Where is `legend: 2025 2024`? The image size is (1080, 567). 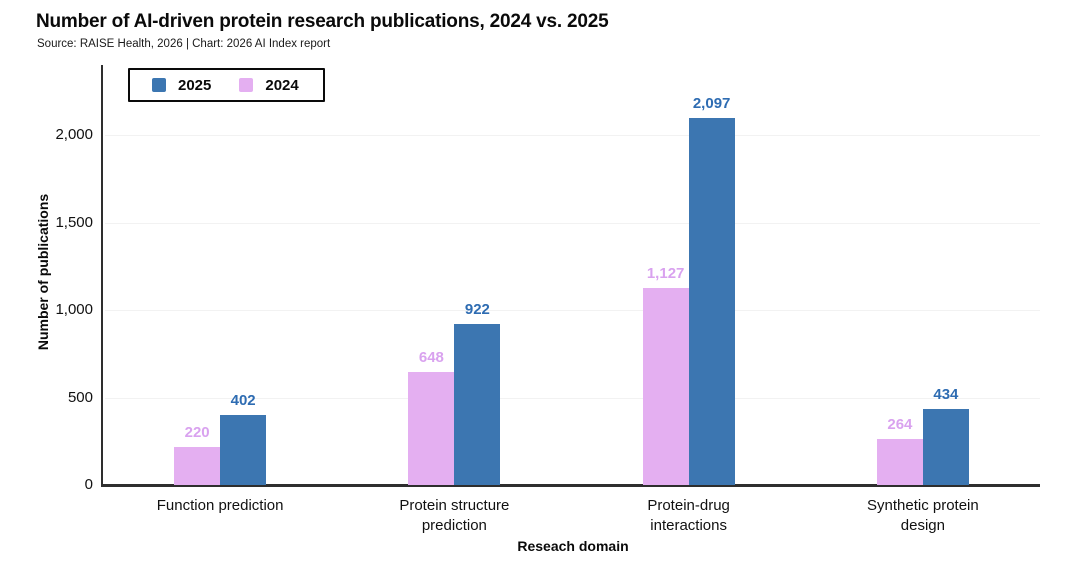
legend: 2025 2024 is located at coordinates (226, 85).